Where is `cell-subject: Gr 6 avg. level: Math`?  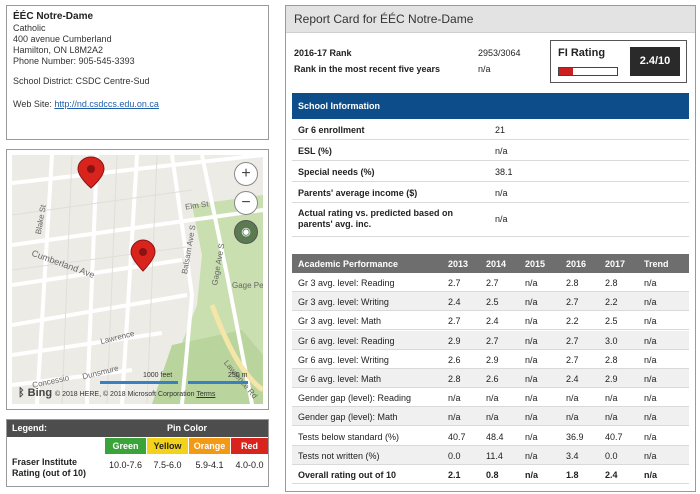 cell-subject: Gr 6 avg. level: Math is located at coordinates (340, 379).